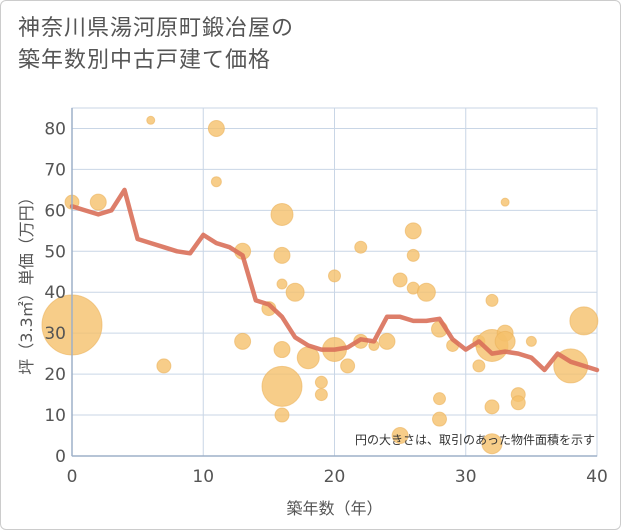 The height and width of the screenshot is (530, 621). What do you see at coordinates (26, 281) in the screenshot?
I see `y-axis-label: 坪（3.3㎡）単価（万円）` at bounding box center [26, 281].